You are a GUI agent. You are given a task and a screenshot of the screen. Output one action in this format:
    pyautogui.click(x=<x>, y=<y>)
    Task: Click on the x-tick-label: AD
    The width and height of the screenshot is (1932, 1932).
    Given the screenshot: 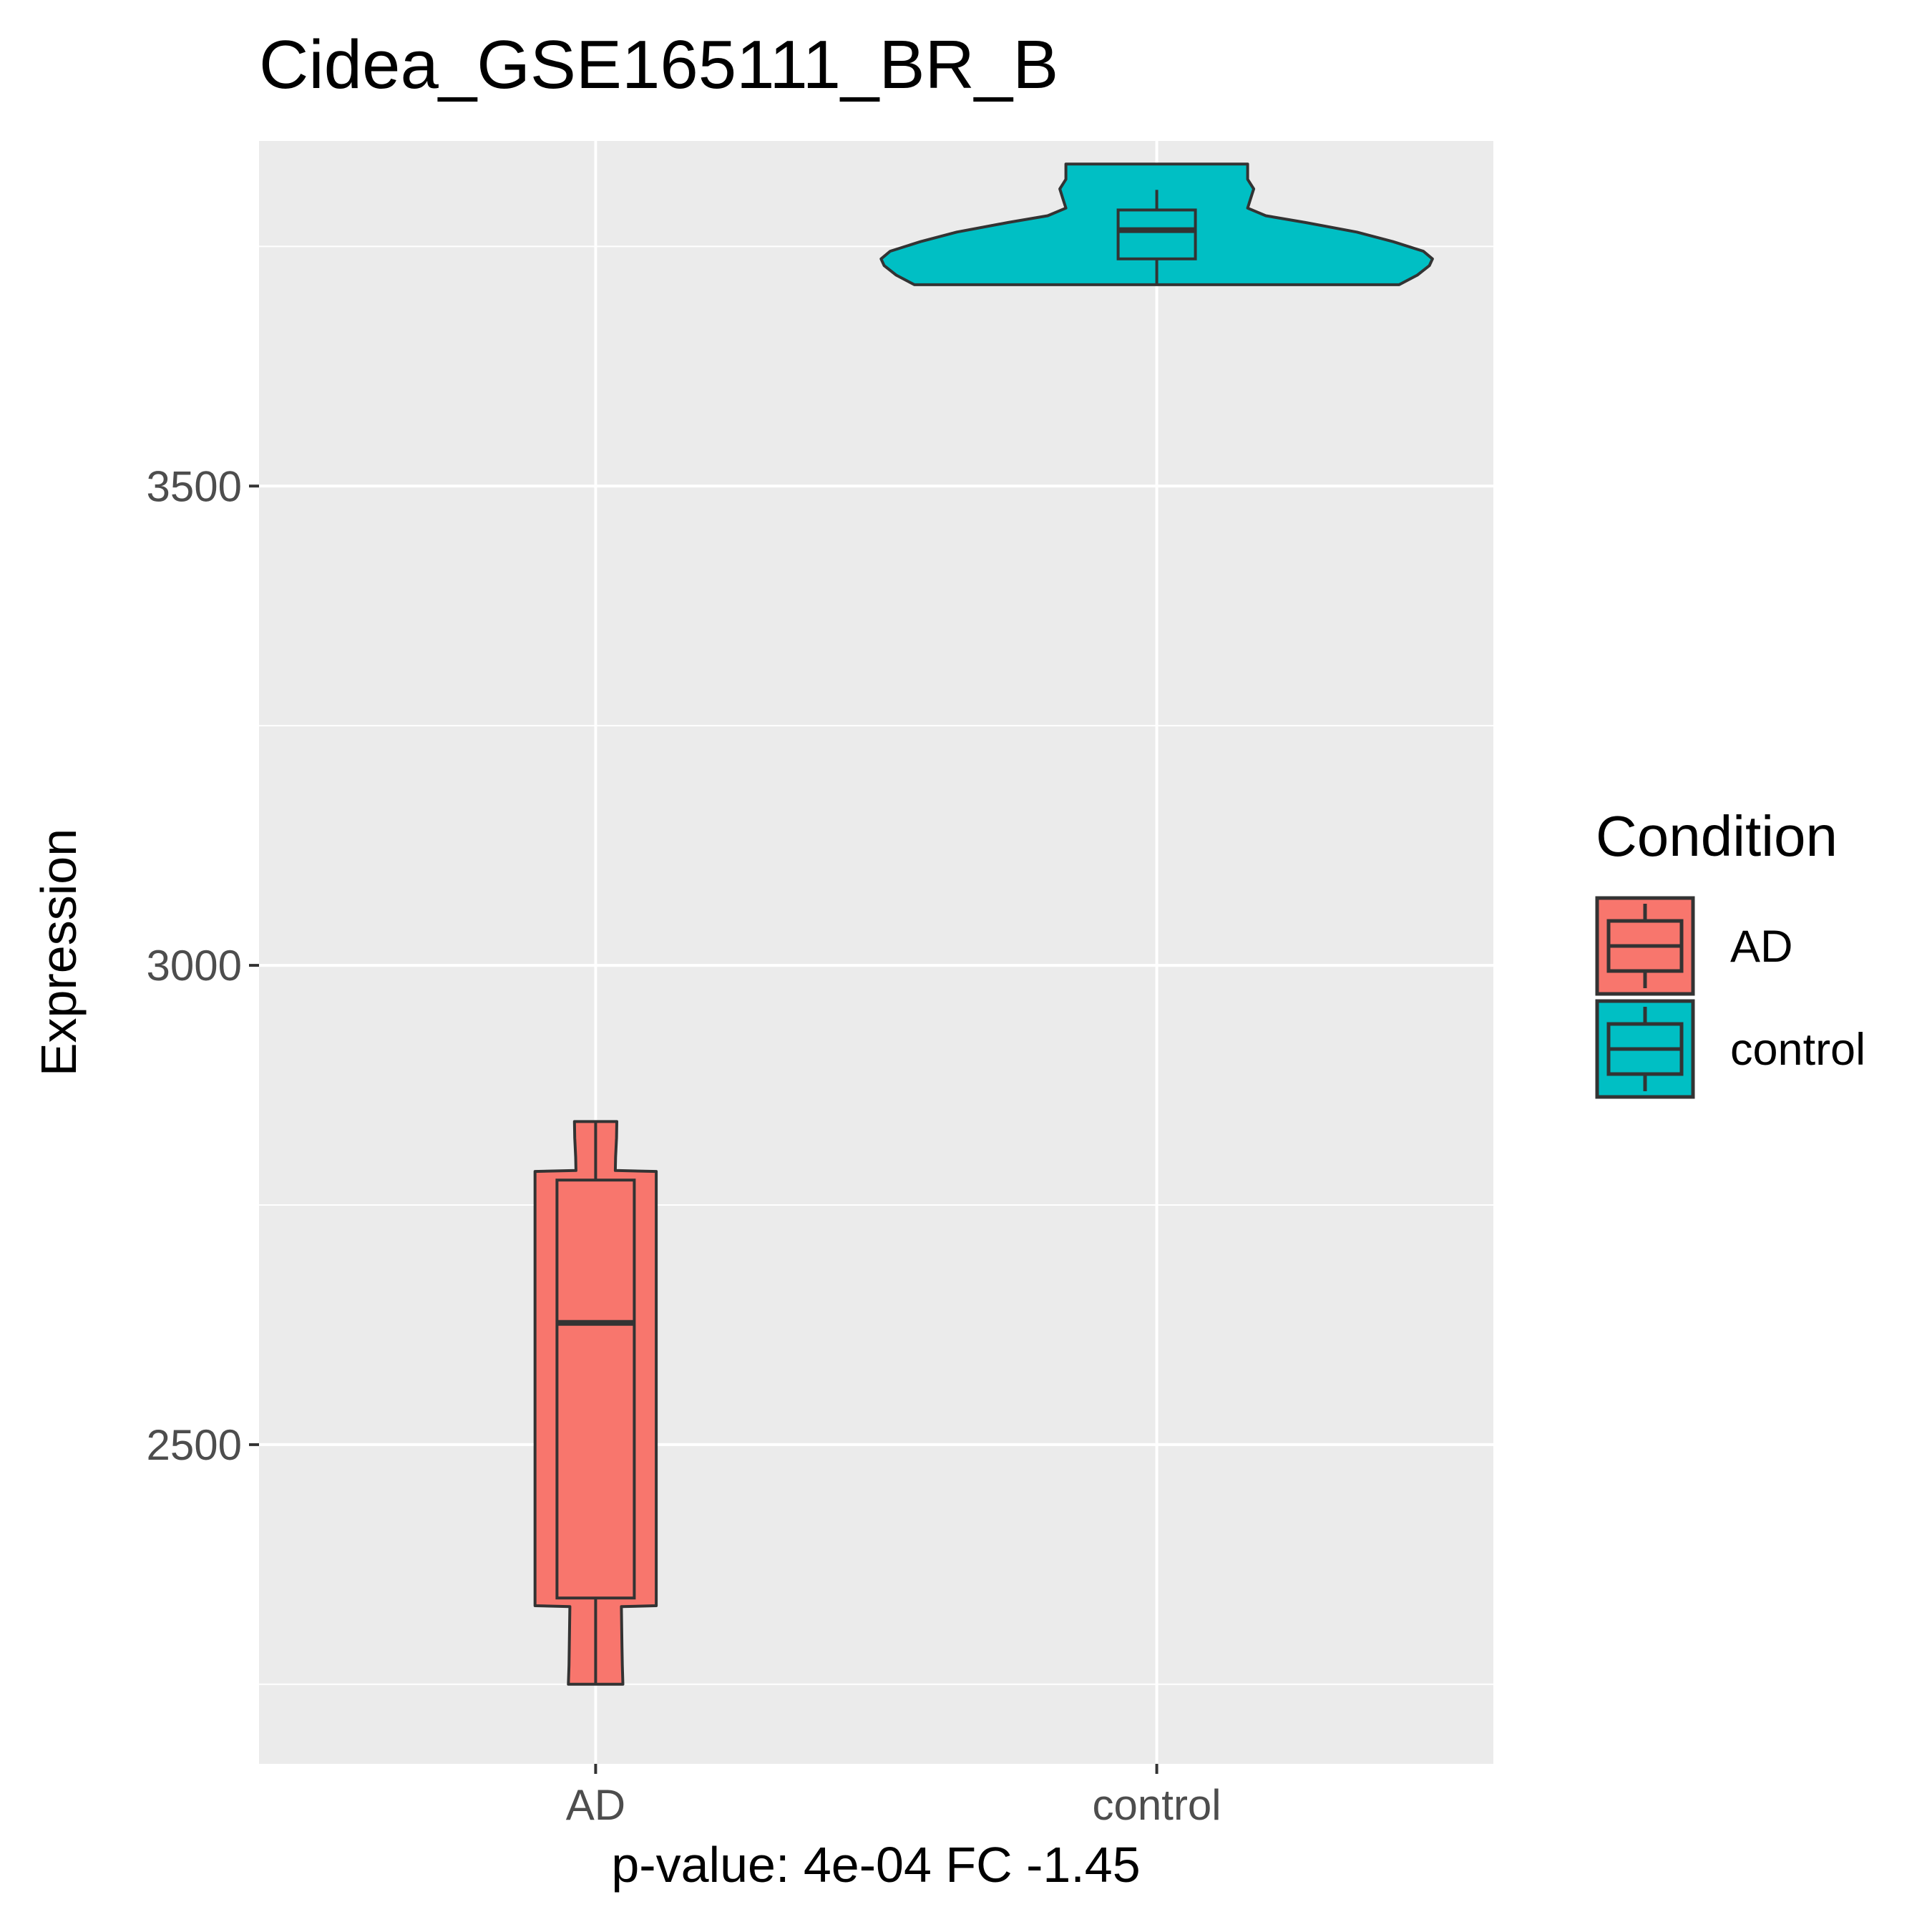 What is the action you would take?
    pyautogui.click(x=595, y=1805)
    